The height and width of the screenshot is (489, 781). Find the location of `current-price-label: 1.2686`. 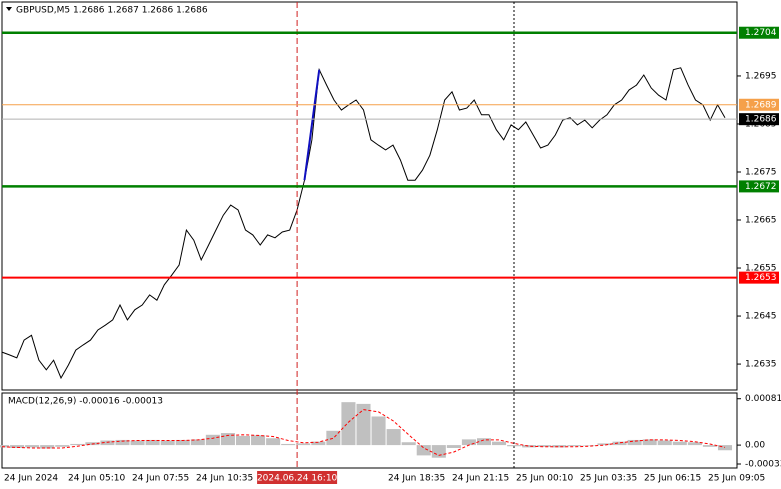

current-price-label: 1.2686 is located at coordinates (761, 120).